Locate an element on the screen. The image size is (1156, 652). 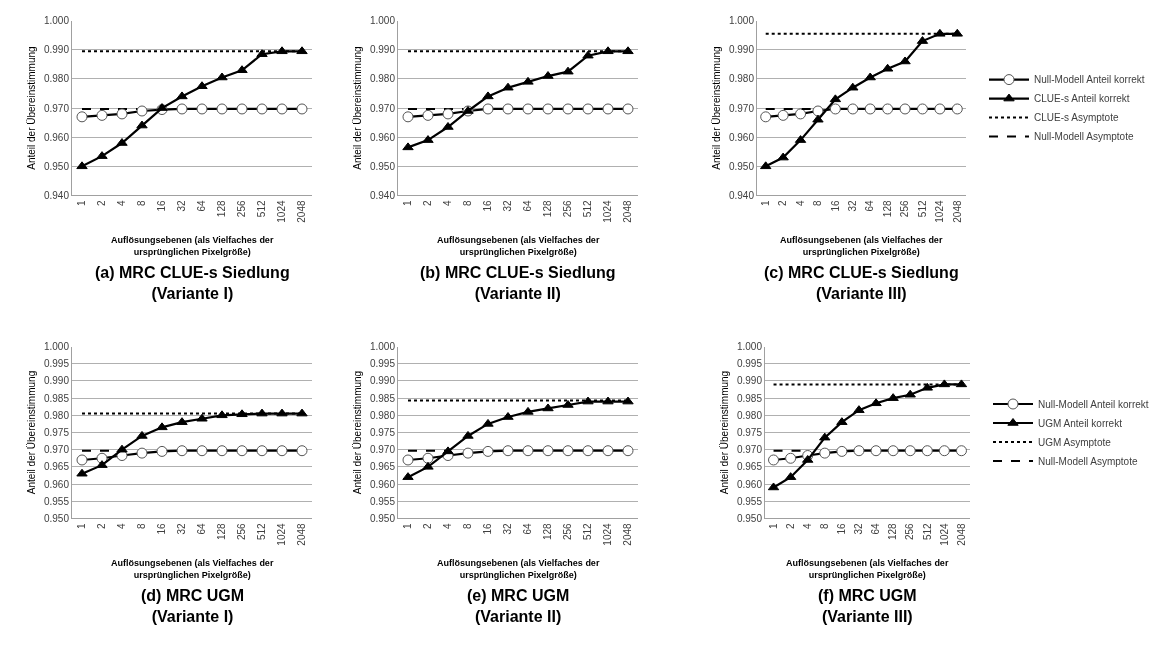
text: (c) MRC CLUE-s Siedlung (Variante III) is located at coordinates (861, 283).